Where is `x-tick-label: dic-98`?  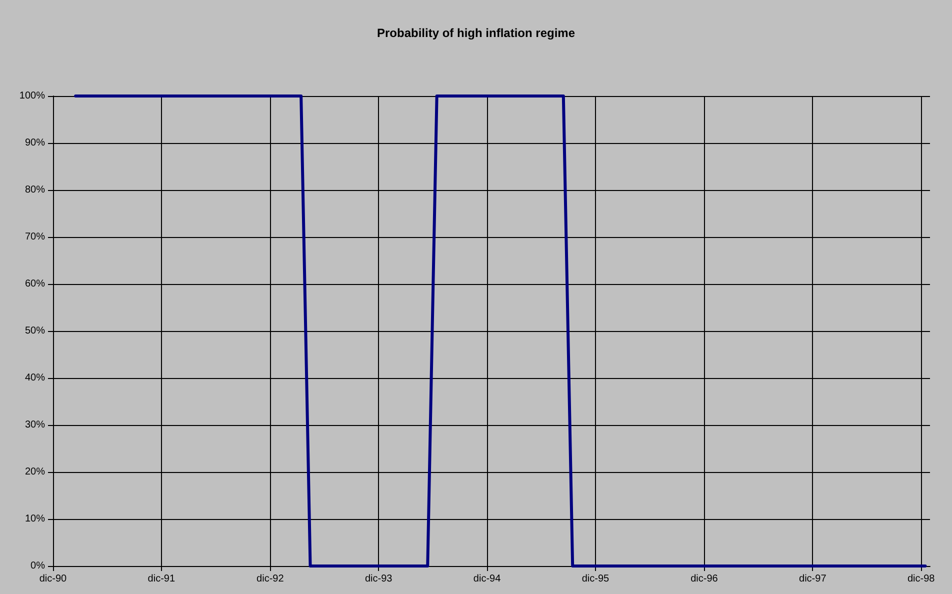 x-tick-label: dic-98 is located at coordinates (921, 579).